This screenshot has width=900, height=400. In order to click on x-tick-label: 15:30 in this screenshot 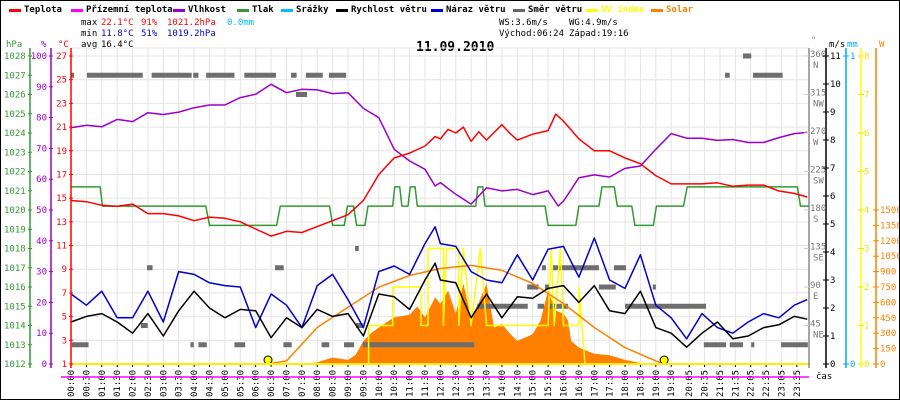, I will do `click(549, 383)`.